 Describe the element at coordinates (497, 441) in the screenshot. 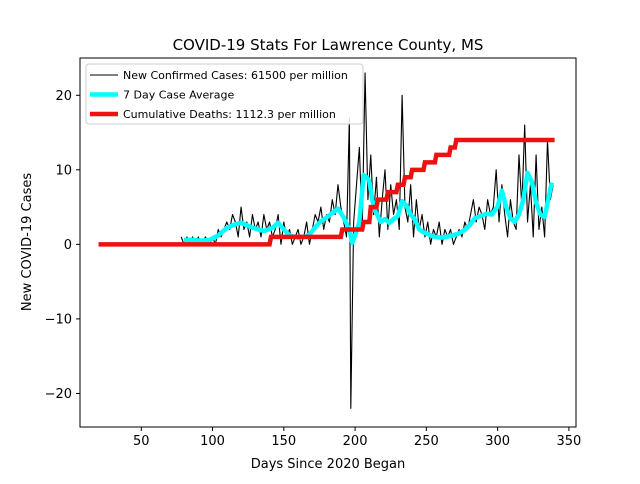

I see `x-tick-label: 300` at that location.